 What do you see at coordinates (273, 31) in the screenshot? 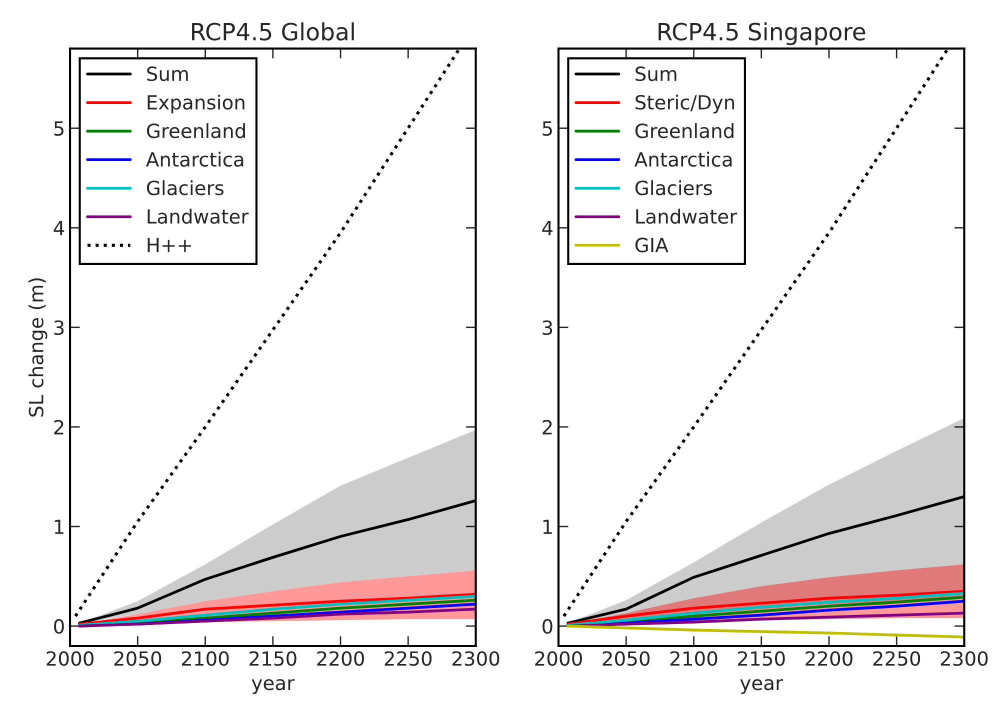
I see `chart-title: RCP4.5 Global` at bounding box center [273, 31].